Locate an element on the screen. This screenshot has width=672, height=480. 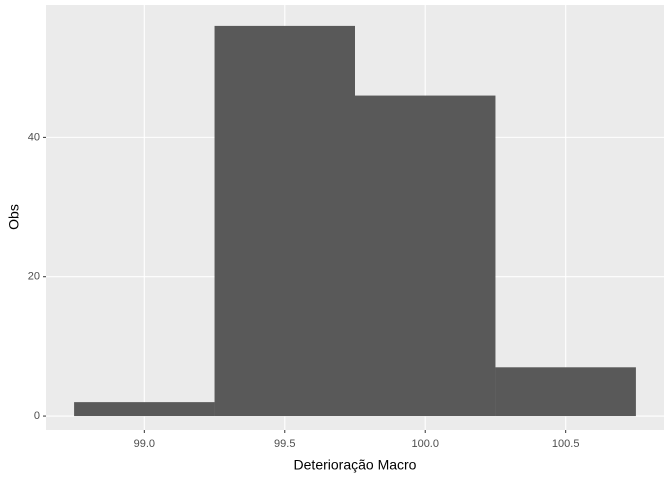
y-tick-label: 20 is located at coordinates (34, 277).